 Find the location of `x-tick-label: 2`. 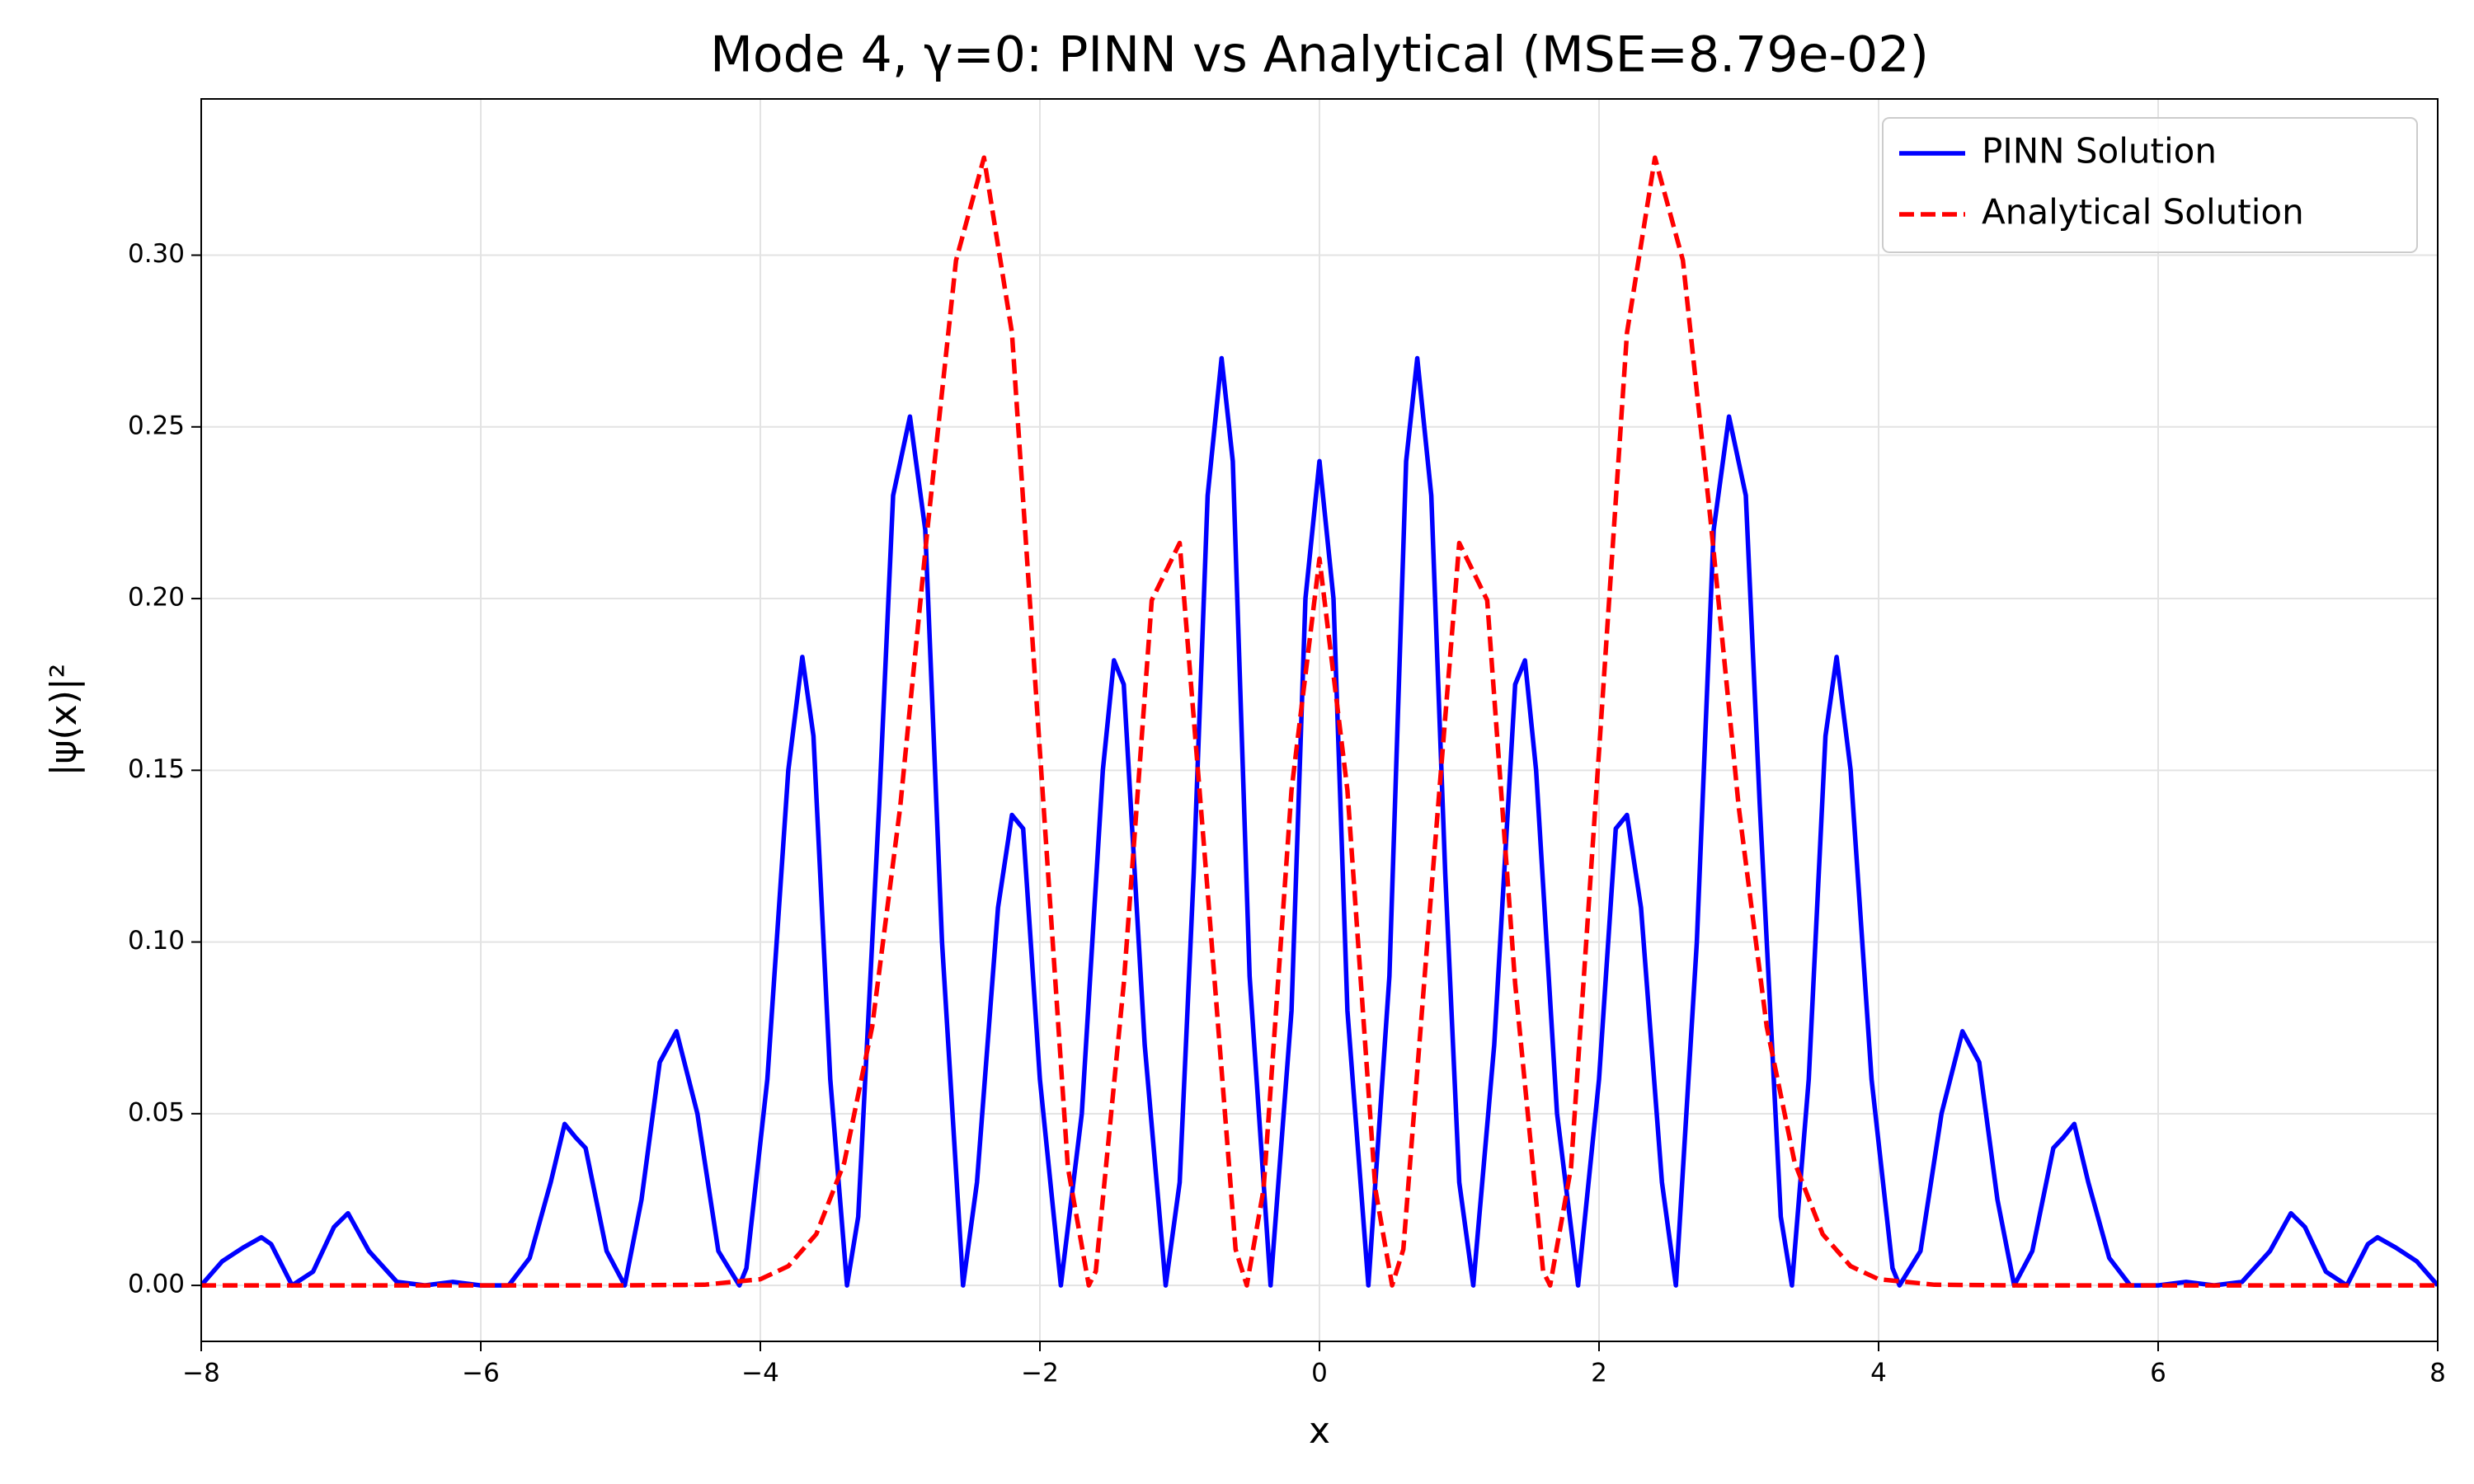

x-tick-label: 2 is located at coordinates (1599, 1373).